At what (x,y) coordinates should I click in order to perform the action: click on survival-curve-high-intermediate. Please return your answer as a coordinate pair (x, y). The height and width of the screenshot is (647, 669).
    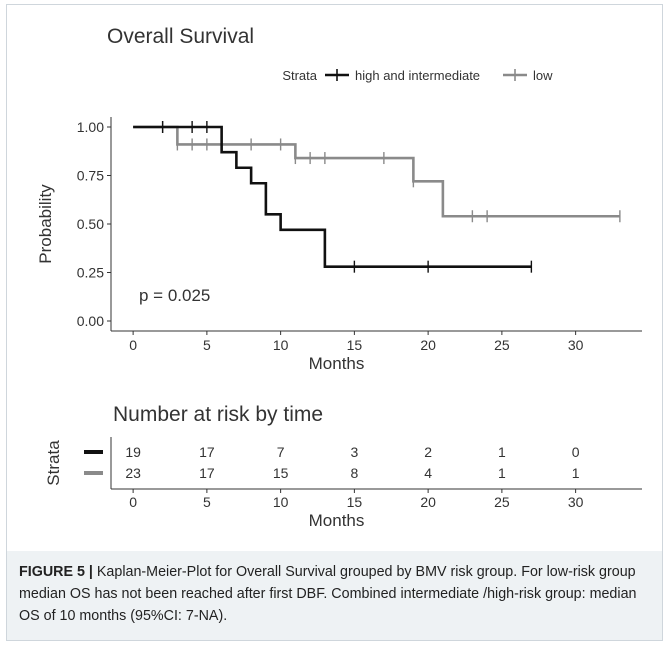
    Looking at the image, I should click on (332, 196).